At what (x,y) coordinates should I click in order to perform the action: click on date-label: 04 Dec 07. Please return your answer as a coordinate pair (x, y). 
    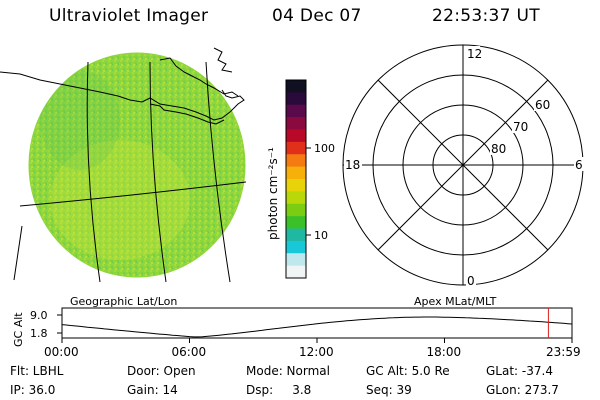
    Looking at the image, I should click on (317, 16).